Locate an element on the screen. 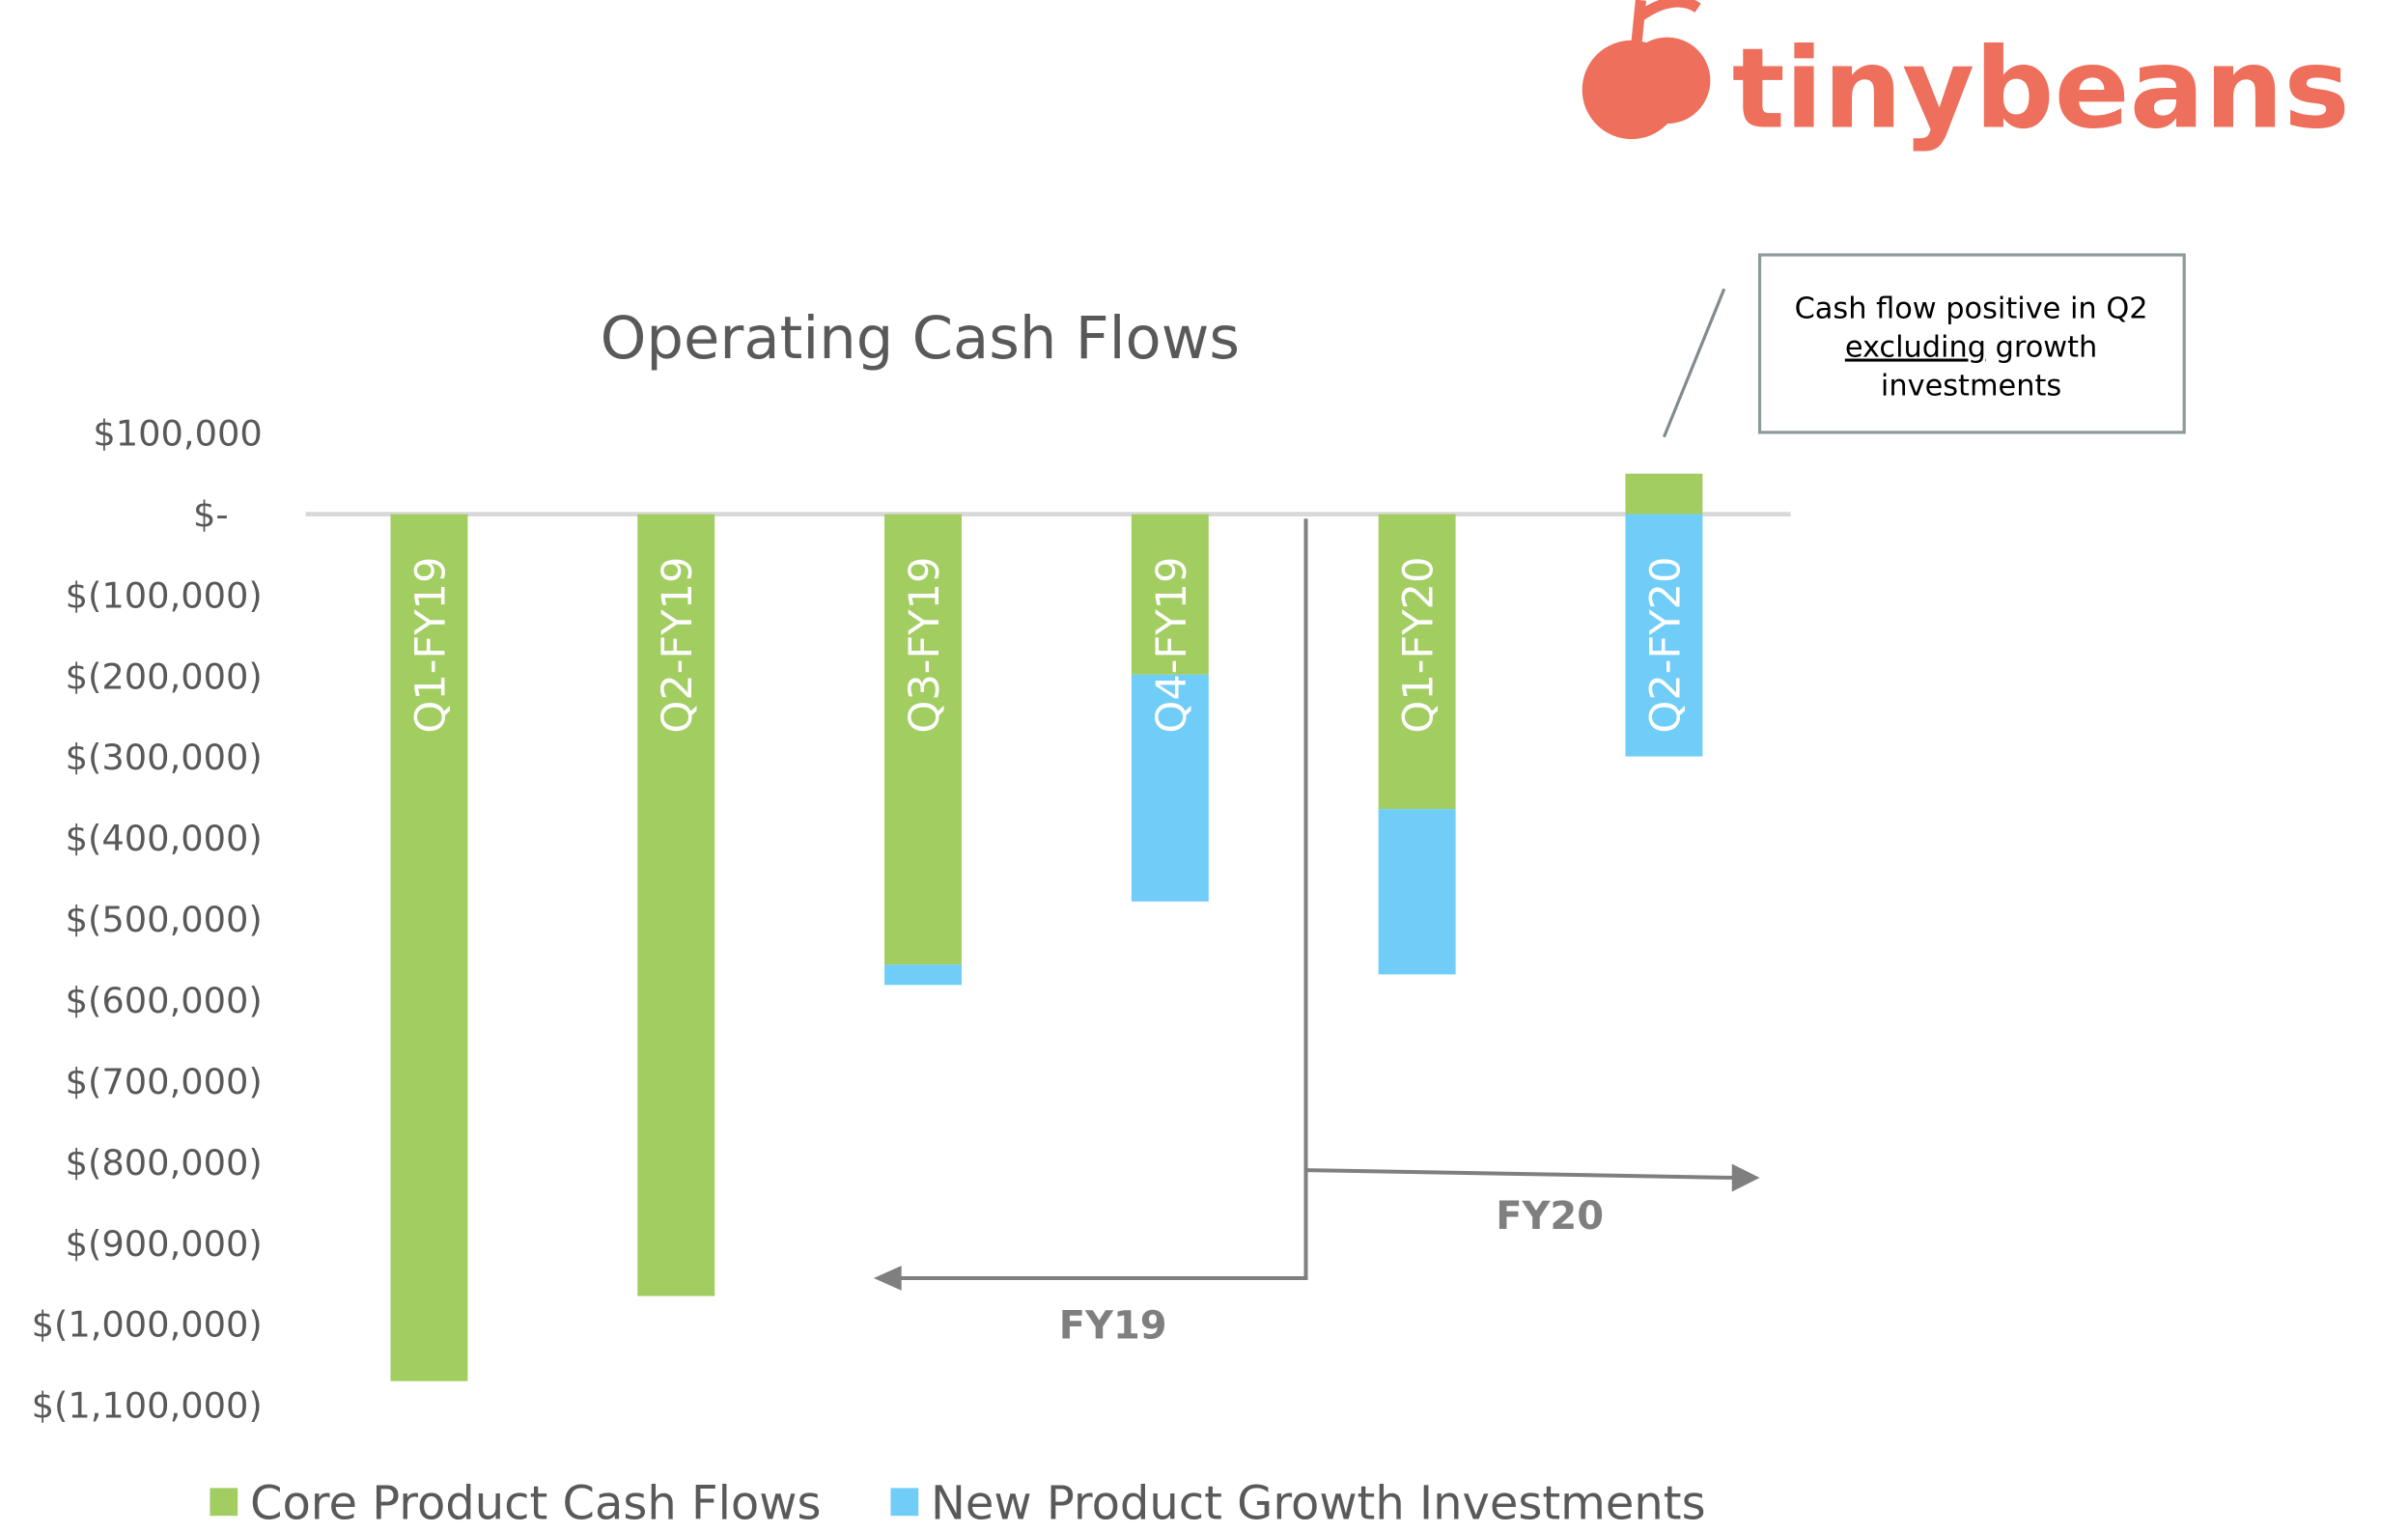 This screenshot has width=2408, height=1533. callout-box is located at coordinates (1972, 343).